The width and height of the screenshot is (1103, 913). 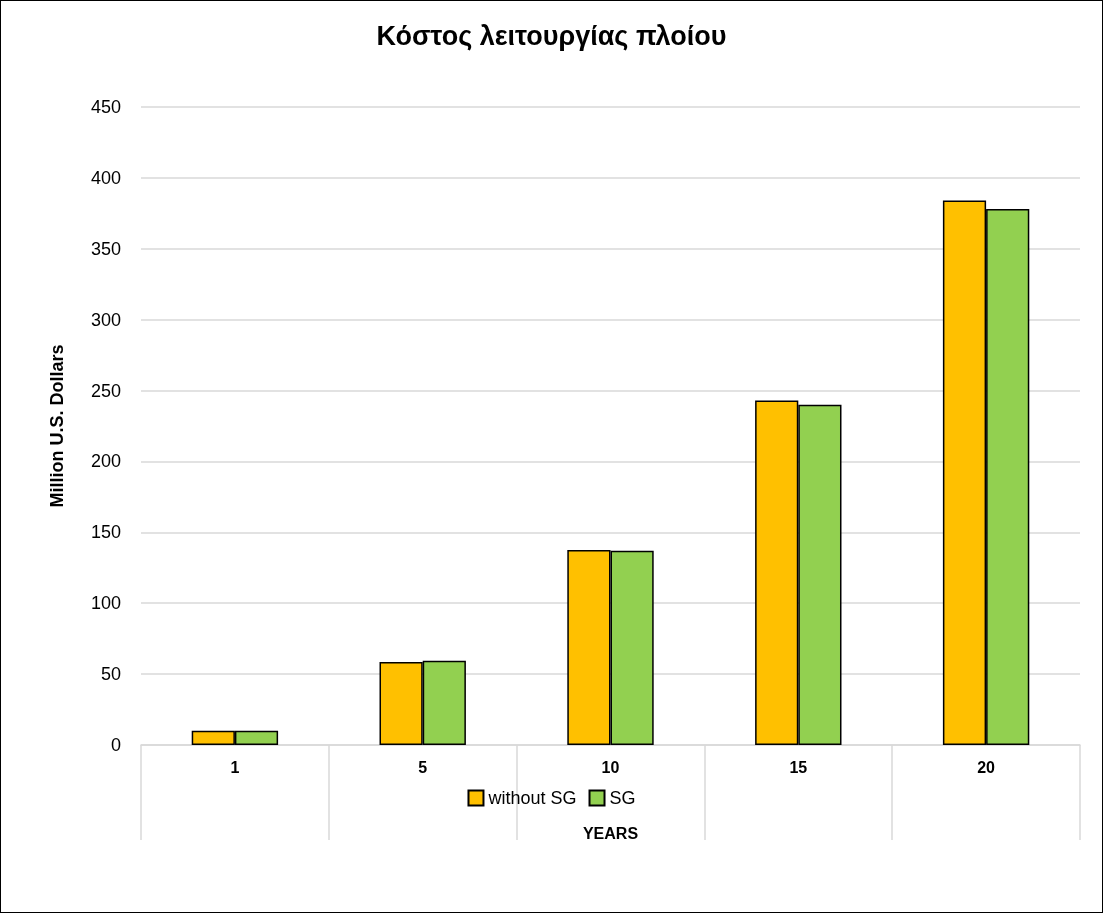 I want to click on x-tick-label: 20, so click(x=986, y=767).